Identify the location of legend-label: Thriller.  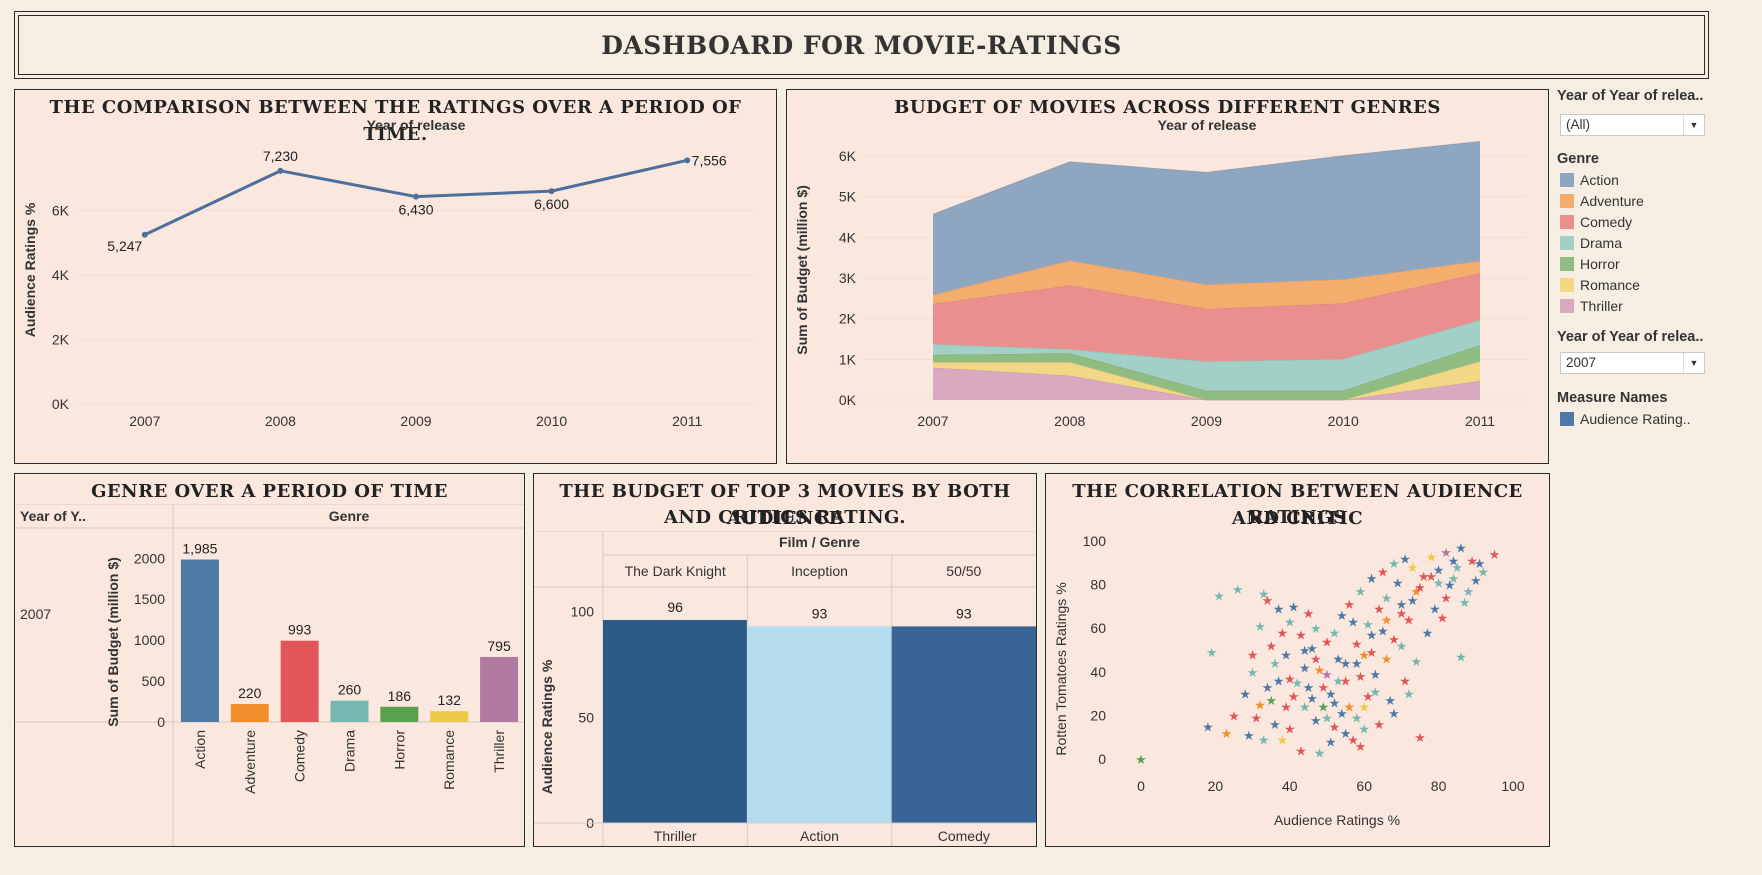
(1601, 306).